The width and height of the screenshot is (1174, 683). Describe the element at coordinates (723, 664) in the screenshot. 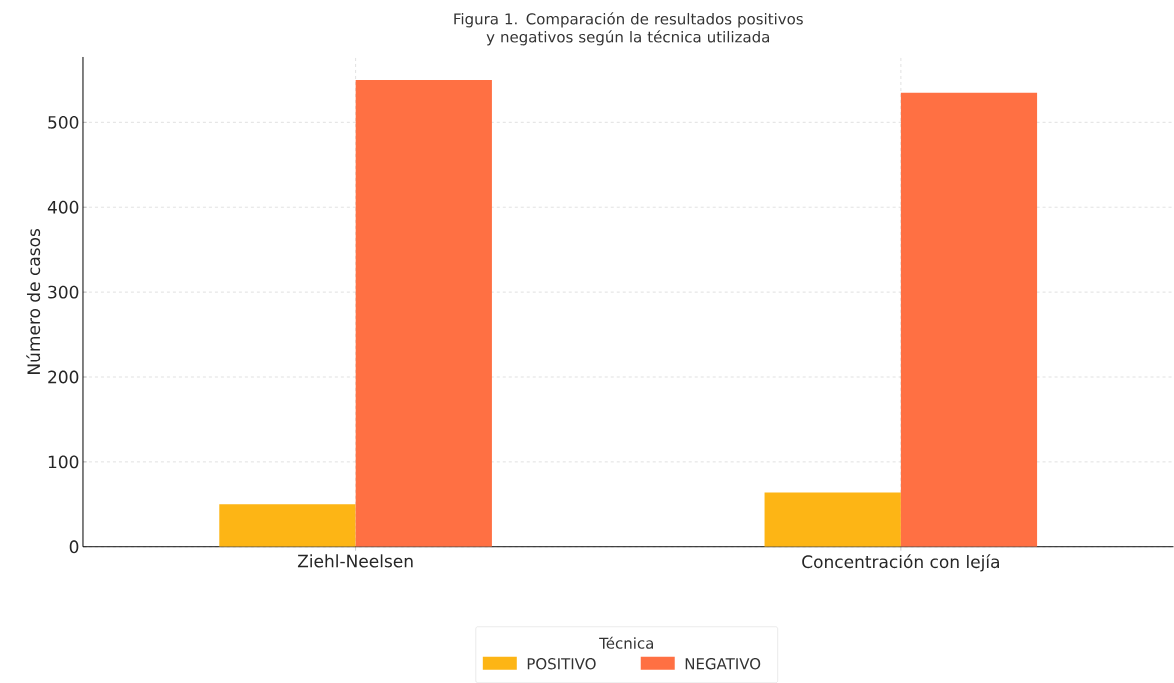

I see `legend-label: NEGATIVO` at that location.